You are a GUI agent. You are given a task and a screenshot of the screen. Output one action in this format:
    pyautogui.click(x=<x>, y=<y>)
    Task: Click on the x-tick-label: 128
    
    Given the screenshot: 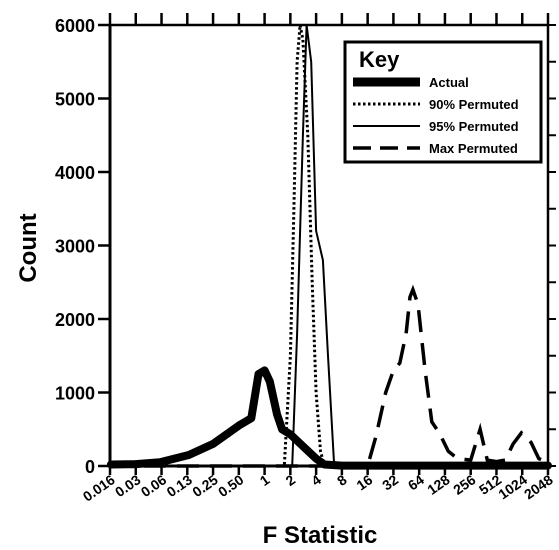 What is the action you would take?
    pyautogui.click(x=438, y=484)
    